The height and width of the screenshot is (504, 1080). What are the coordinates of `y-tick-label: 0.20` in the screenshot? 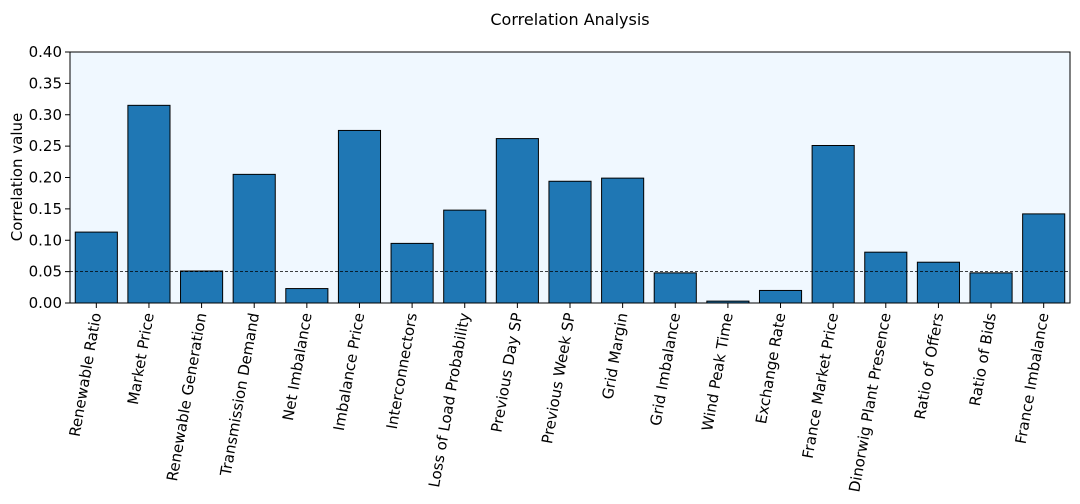 It's located at (45, 178).